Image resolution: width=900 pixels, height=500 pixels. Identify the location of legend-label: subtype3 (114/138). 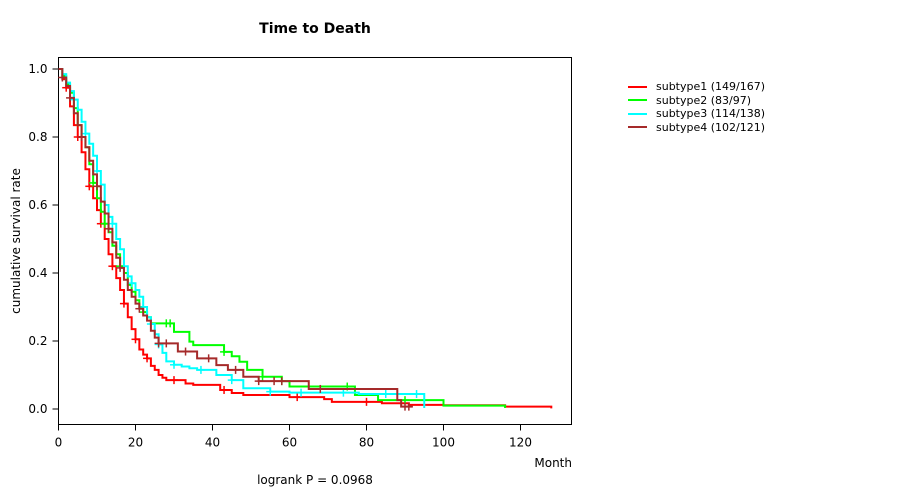
(711, 114).